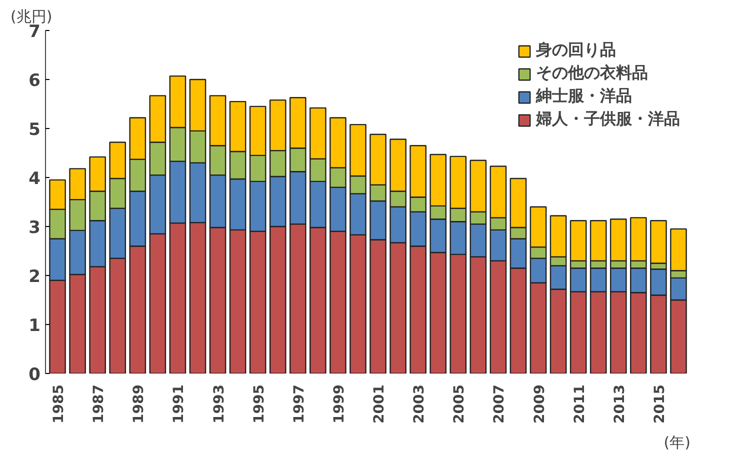 The width and height of the screenshot is (753, 464). What do you see at coordinates (500, 404) in the screenshot?
I see `x-tick-label: 2007` at bounding box center [500, 404].